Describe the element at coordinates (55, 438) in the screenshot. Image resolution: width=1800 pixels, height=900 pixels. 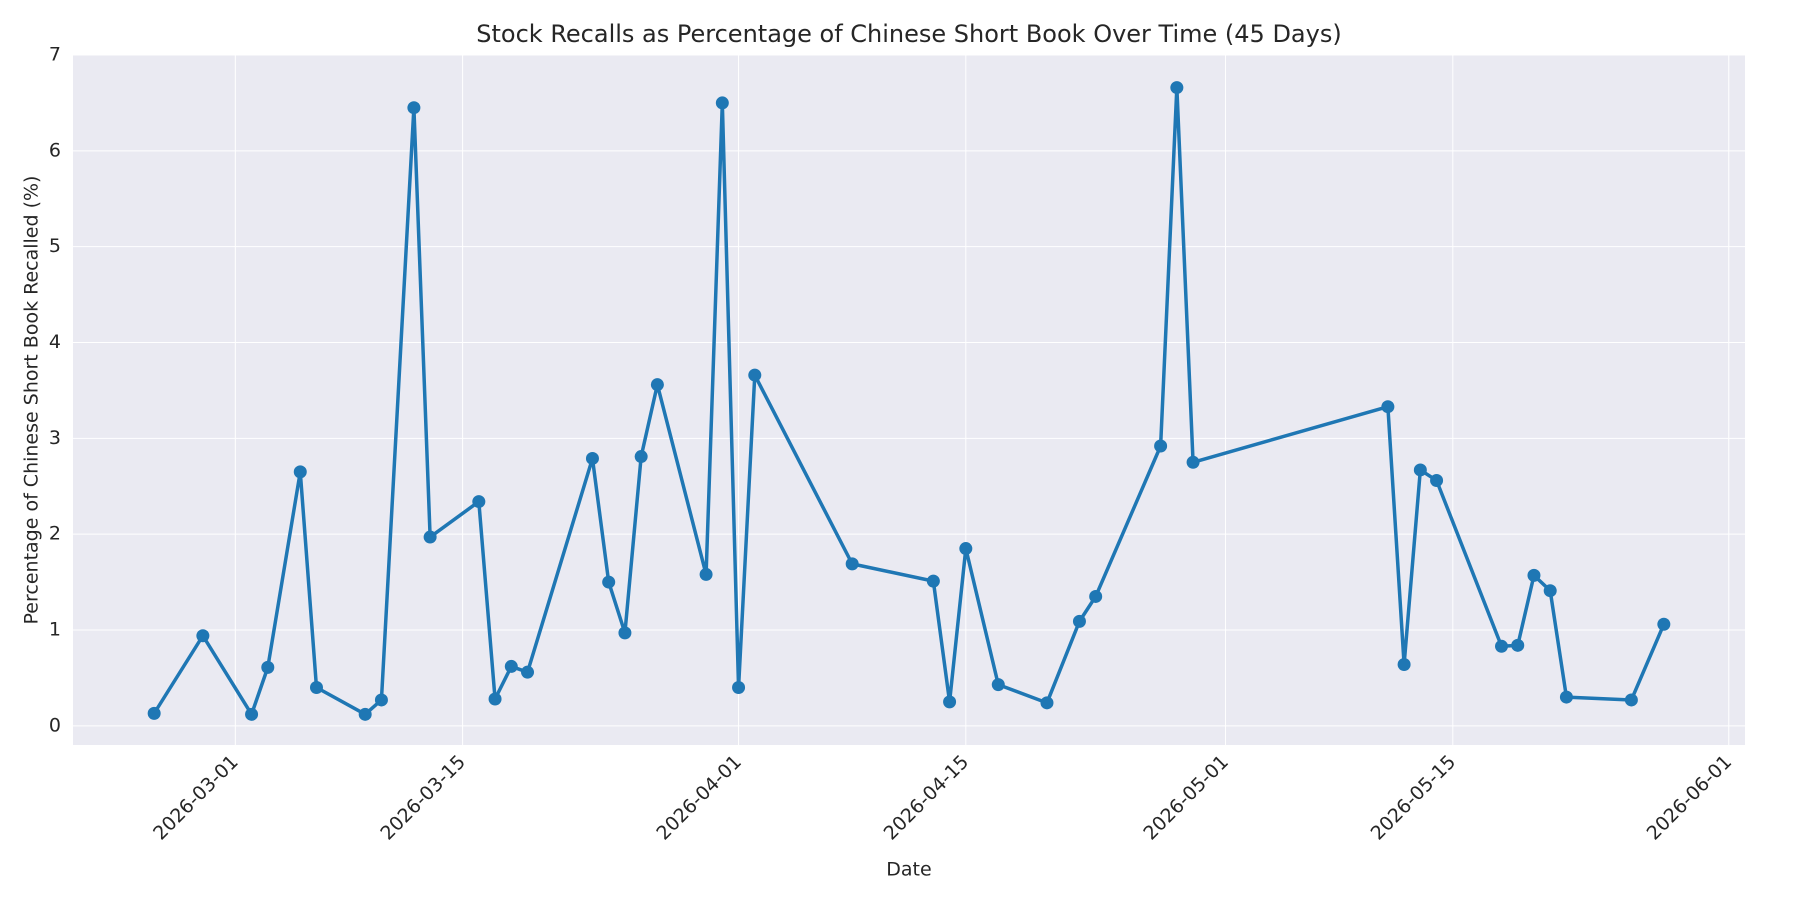
I see `y-tick-label: 3` at that location.